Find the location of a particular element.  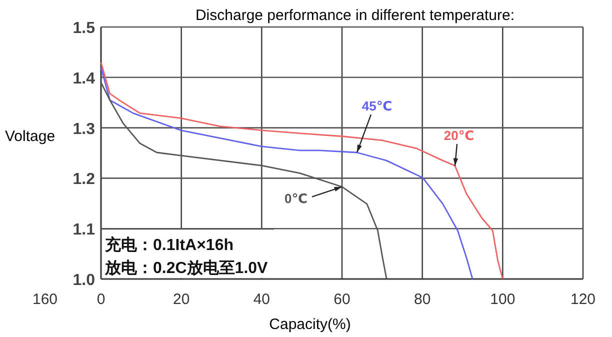

y-tick-label: 1.1 is located at coordinates (84, 230).